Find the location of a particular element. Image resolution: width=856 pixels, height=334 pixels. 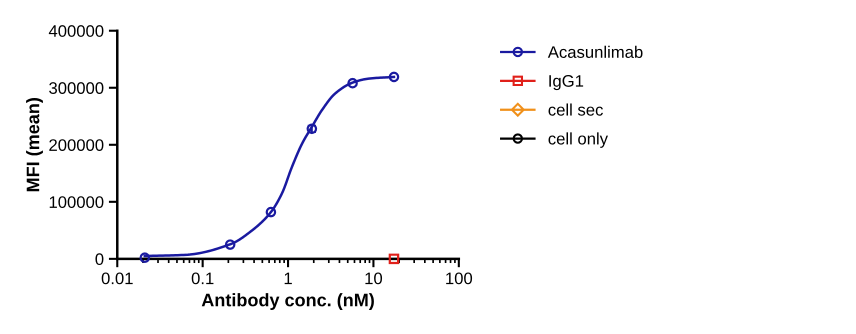

legend-label: IgG1 is located at coordinates (566, 82).